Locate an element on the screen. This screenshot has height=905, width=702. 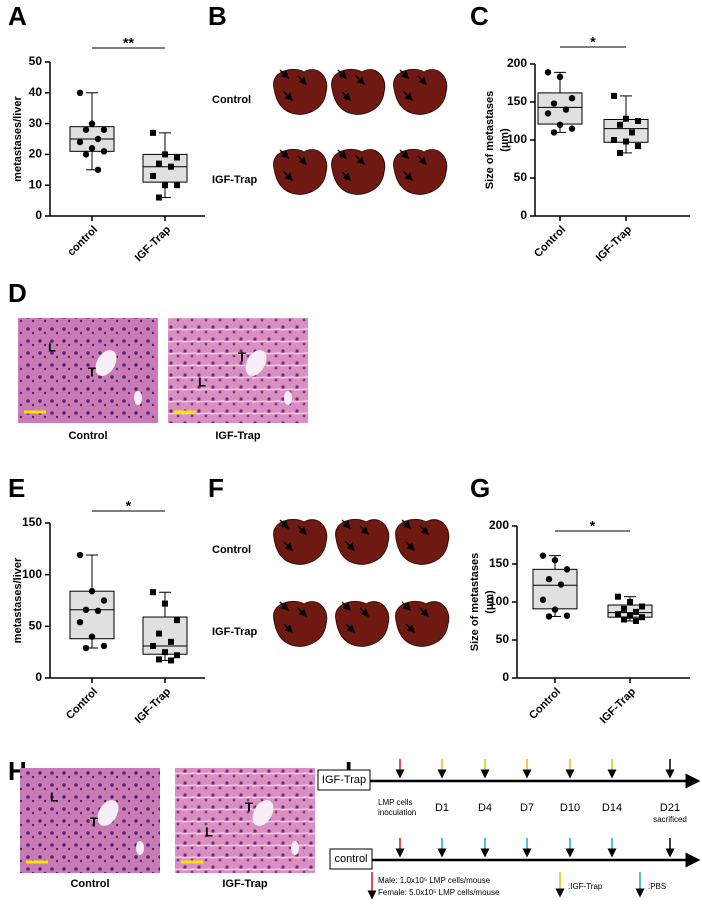
panel-letter: D is located at coordinates (17, 293).